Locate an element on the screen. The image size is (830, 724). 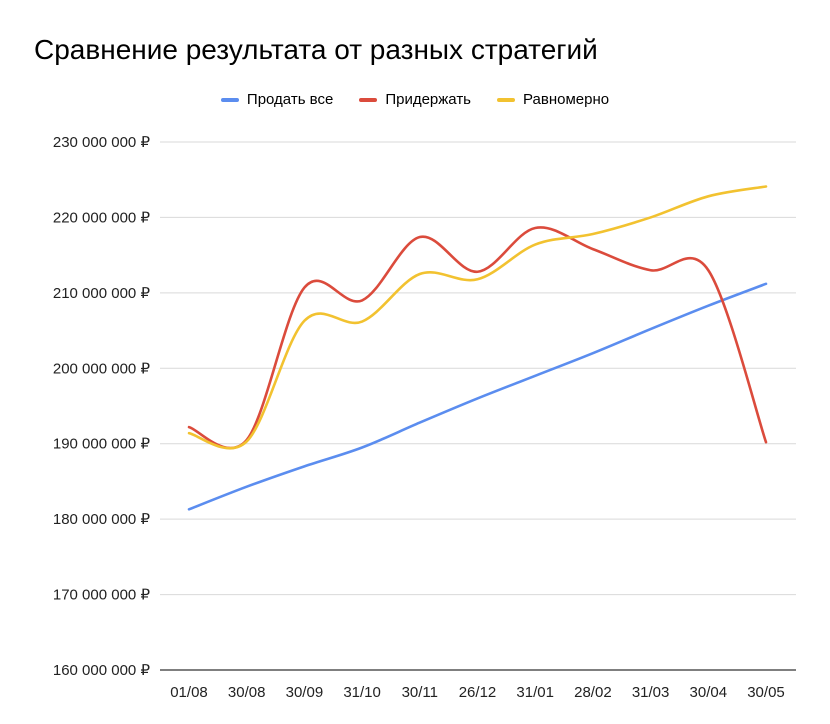
x-tick-label: 30/04 is located at coordinates (709, 692).